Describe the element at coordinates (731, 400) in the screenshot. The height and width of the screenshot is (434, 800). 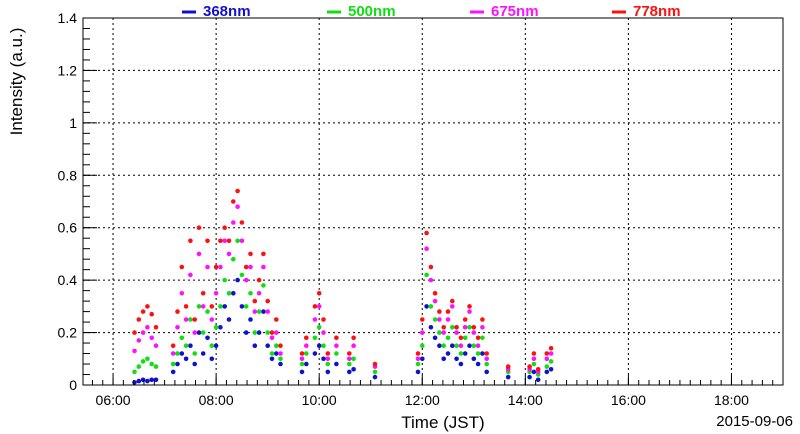
I see `x-tick-label: 18:00` at that location.